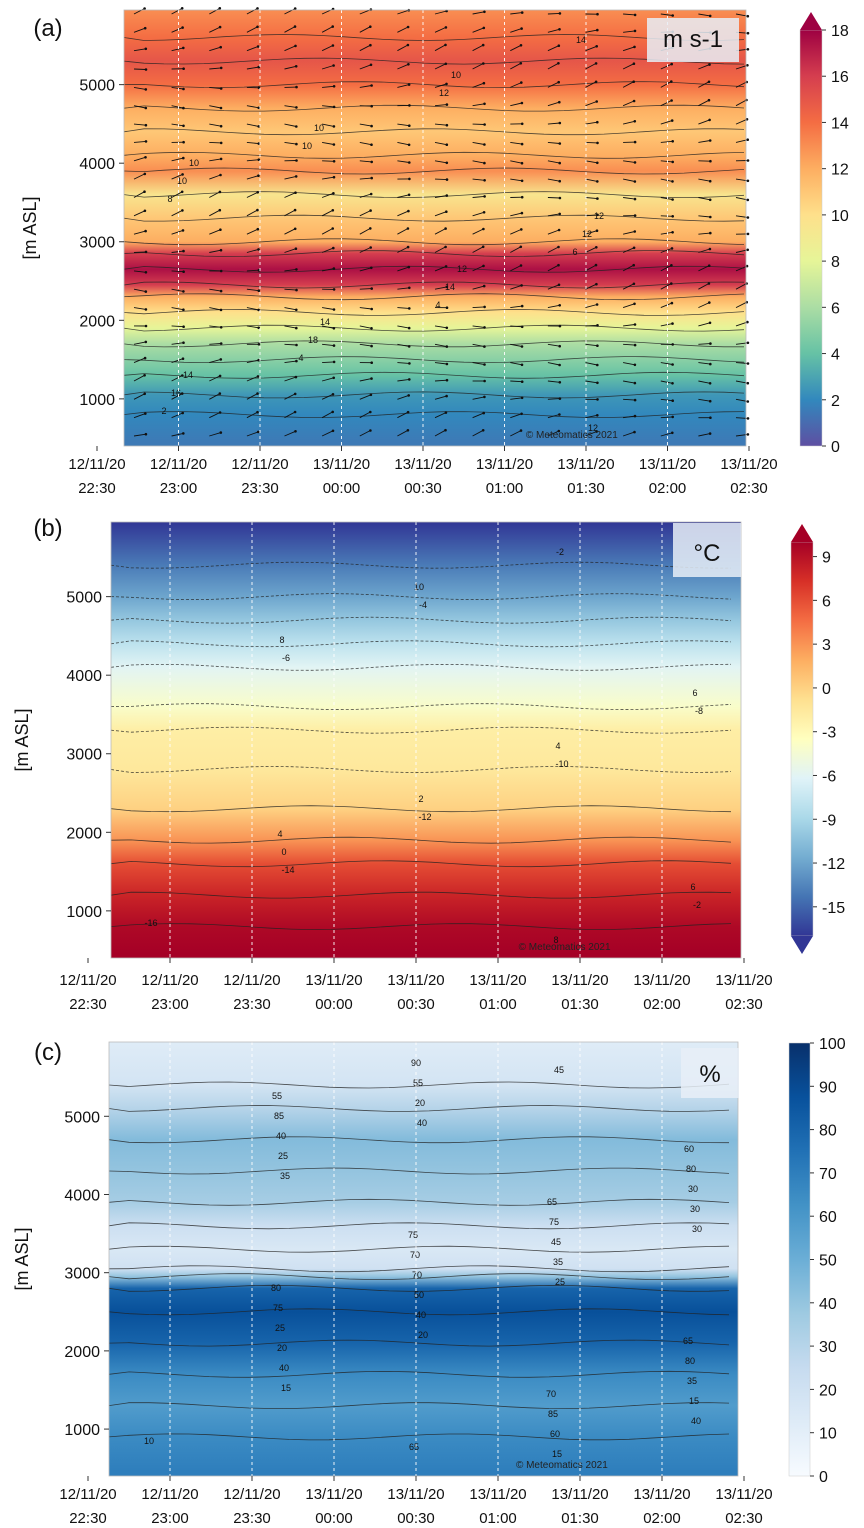 The height and width of the screenshot is (1528, 864). What do you see at coordinates (169, 199) in the screenshot?
I see `contour-label: 8` at bounding box center [169, 199].